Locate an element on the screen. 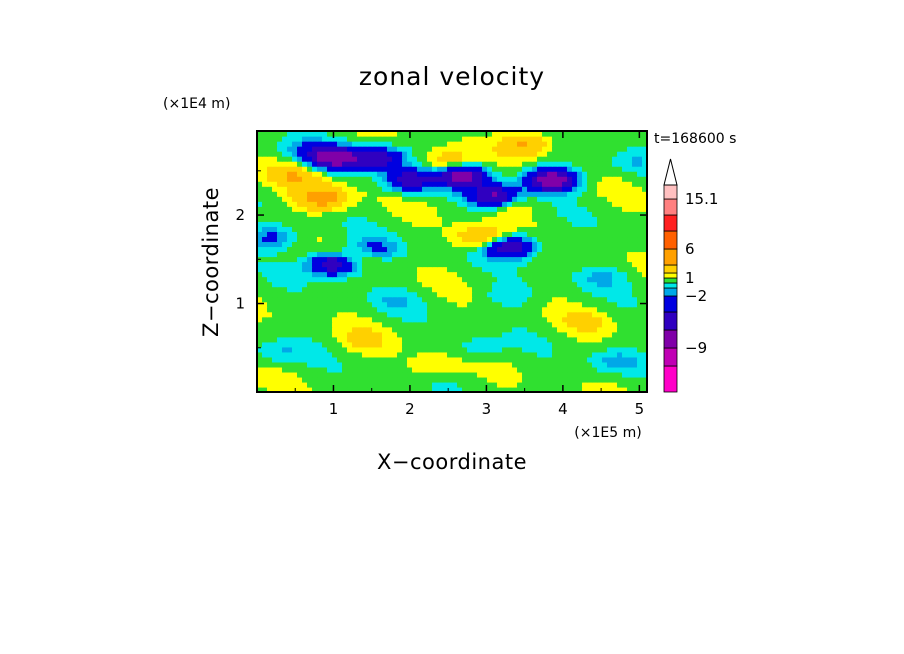 The width and height of the screenshot is (904, 654). y-tick-label: 2 is located at coordinates (240, 215).